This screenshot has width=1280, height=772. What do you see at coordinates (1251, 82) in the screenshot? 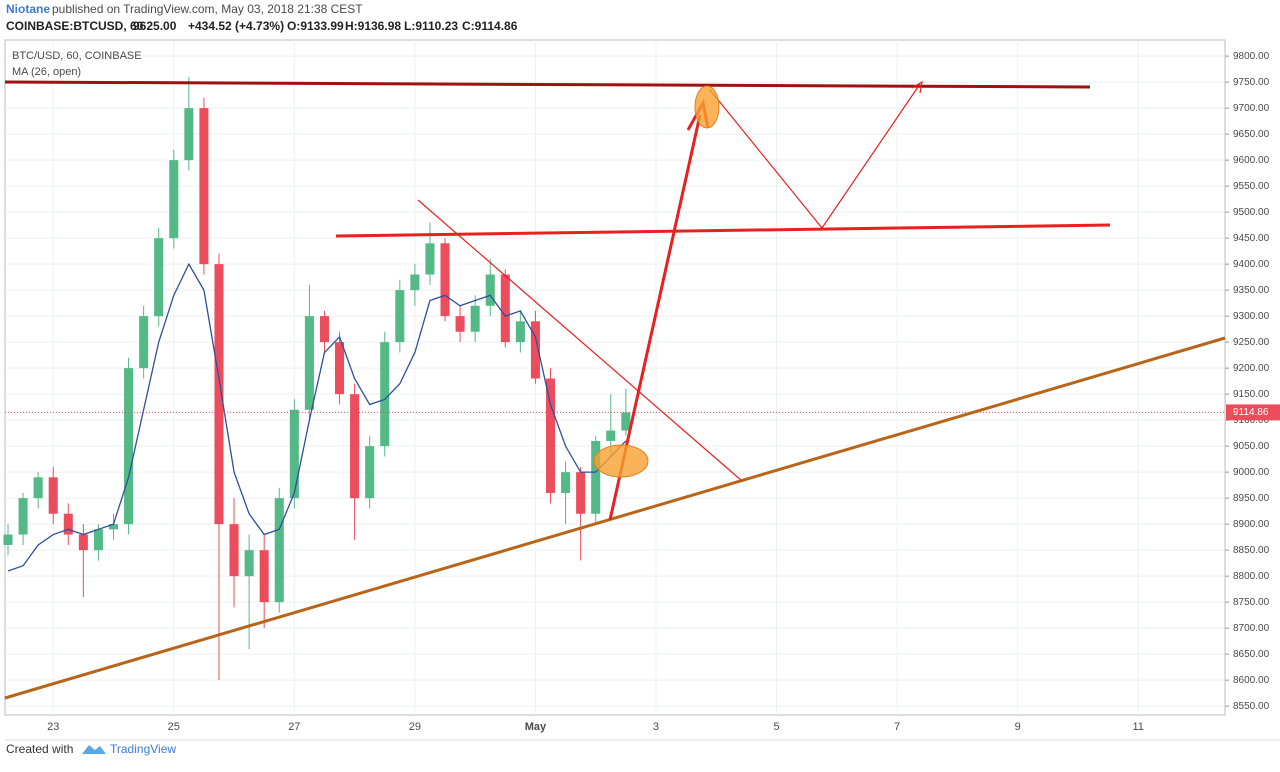
I see `y-tick-label: 9750.00` at bounding box center [1251, 82].